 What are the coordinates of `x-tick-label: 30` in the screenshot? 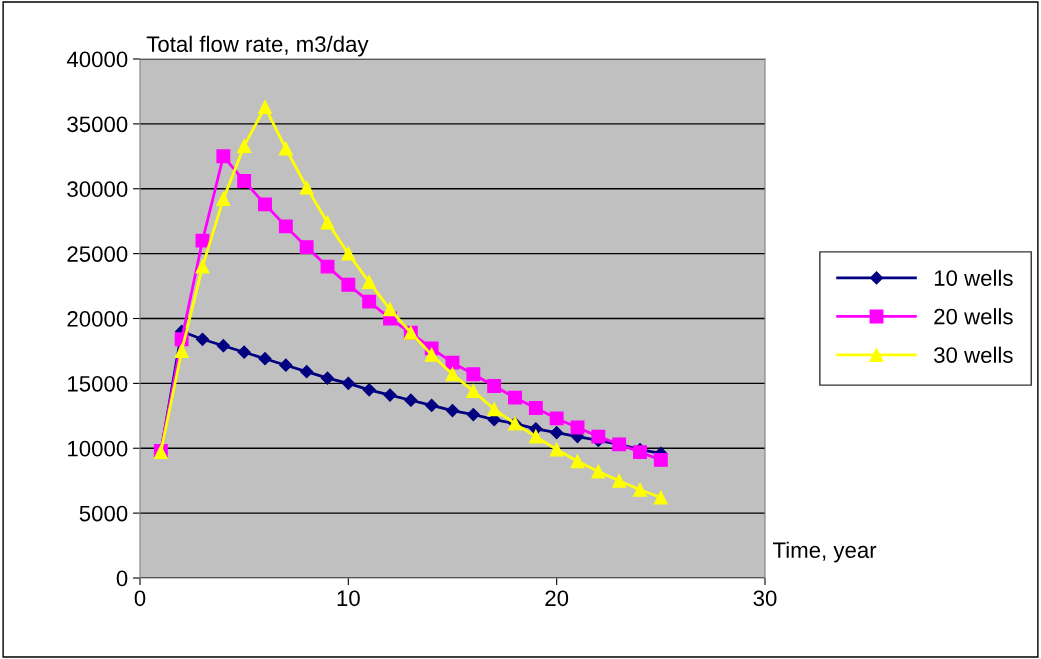 It's located at (765, 598).